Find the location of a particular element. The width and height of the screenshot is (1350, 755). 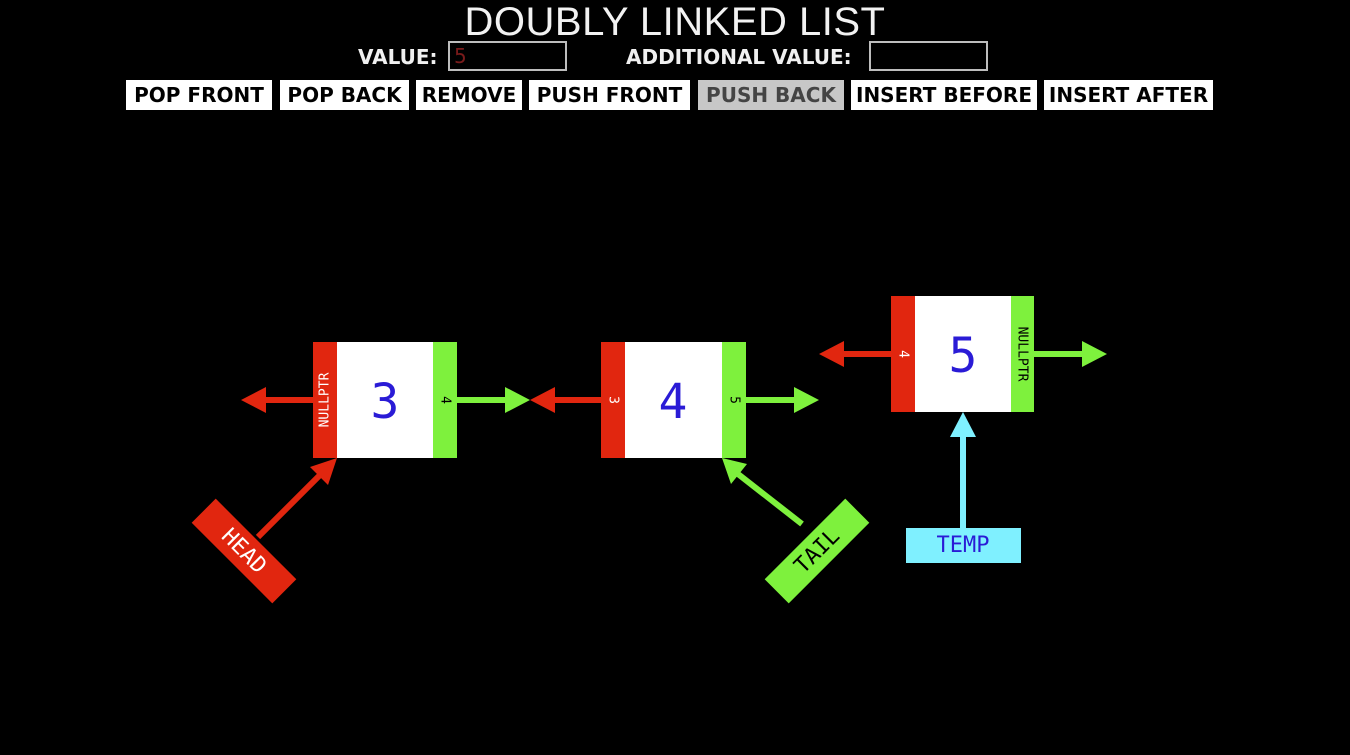

node-1-value-box is located at coordinates (385, 400).